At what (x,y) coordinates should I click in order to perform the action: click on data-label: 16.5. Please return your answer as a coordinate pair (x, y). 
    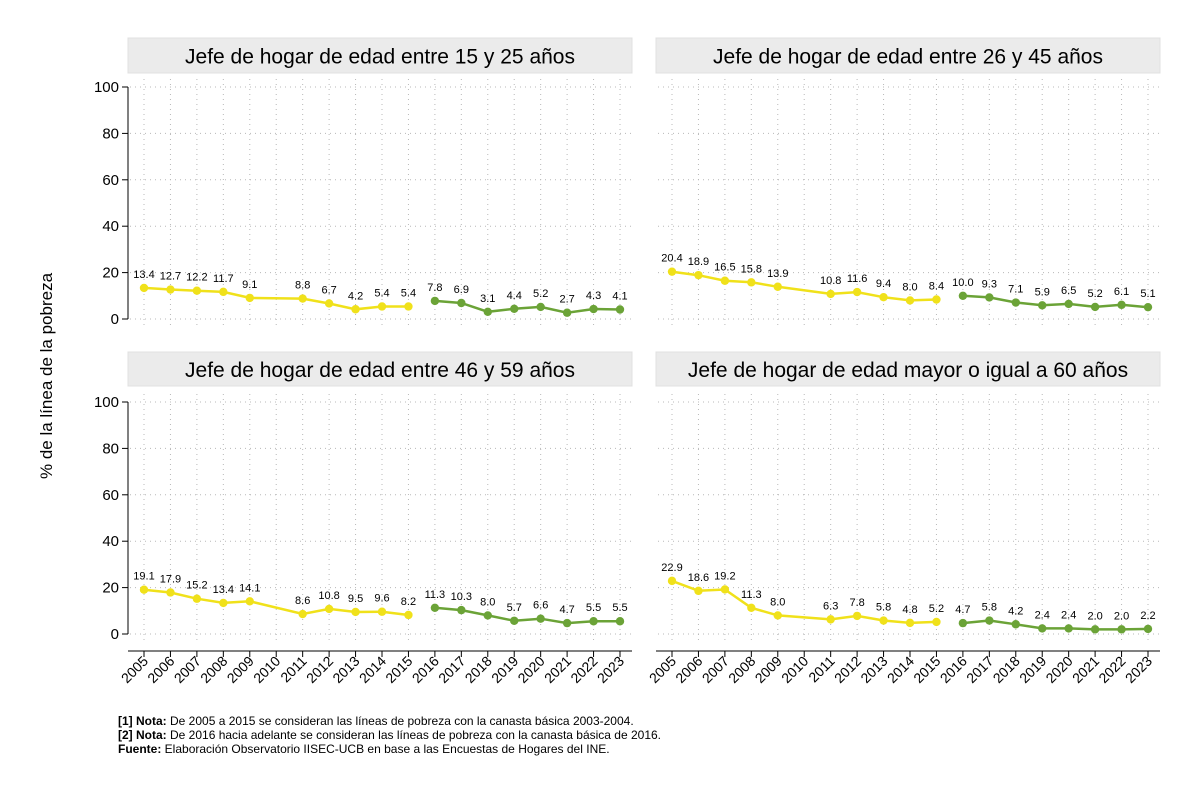
    Looking at the image, I should click on (724, 268).